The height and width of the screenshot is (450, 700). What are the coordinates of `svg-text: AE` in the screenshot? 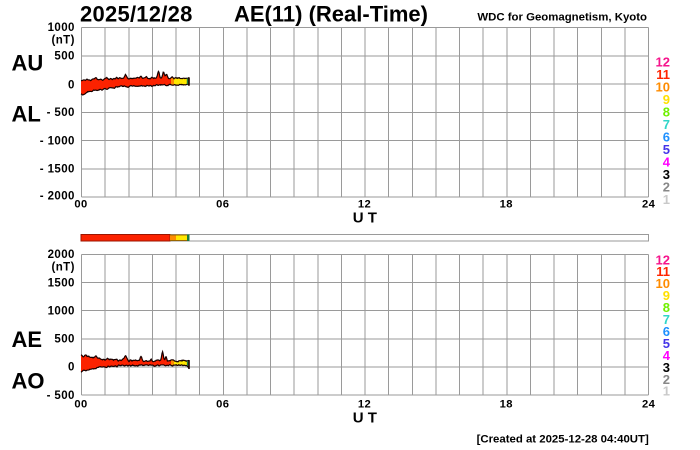 It's located at (27, 339).